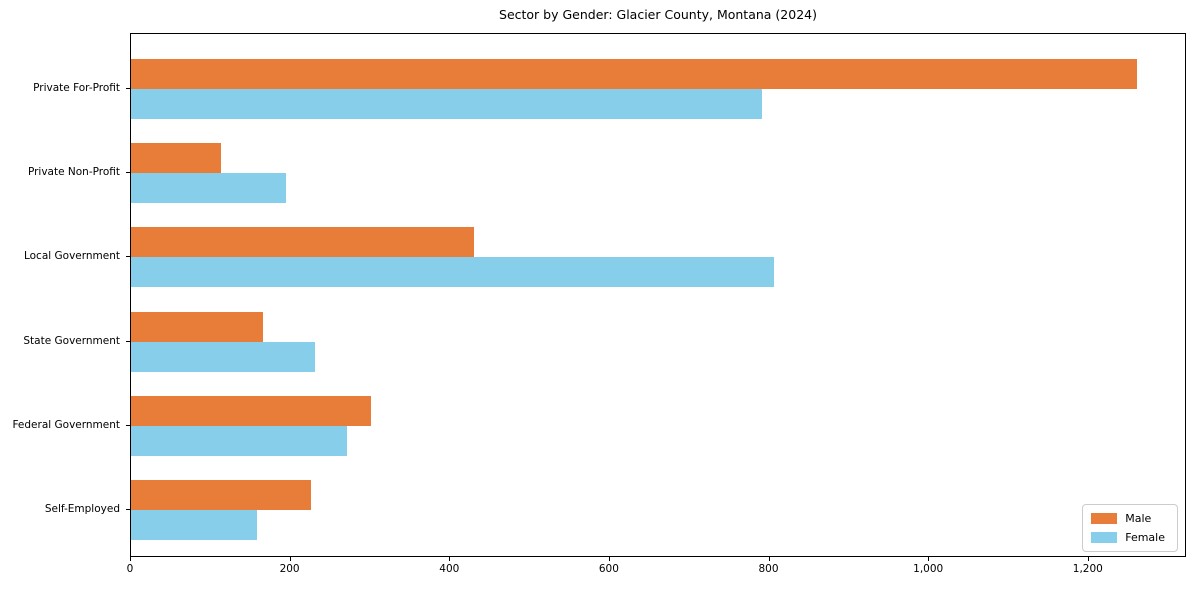  I want to click on bar-female-state-government, so click(223, 356).